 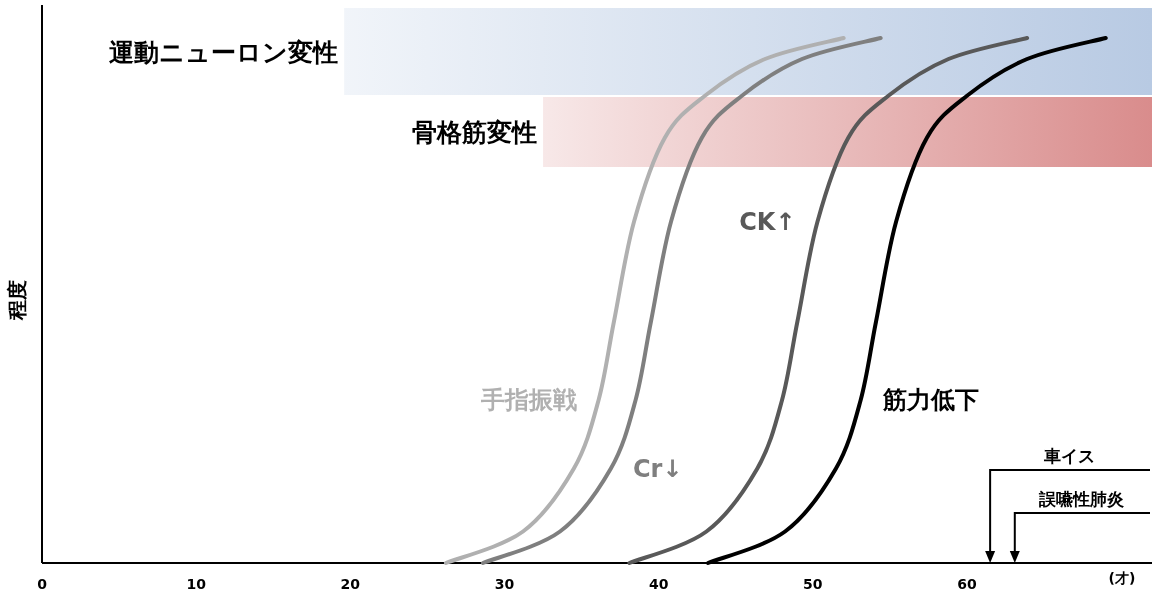 What do you see at coordinates (658, 584) in the screenshot?
I see `x-tick-label: 40` at bounding box center [658, 584].